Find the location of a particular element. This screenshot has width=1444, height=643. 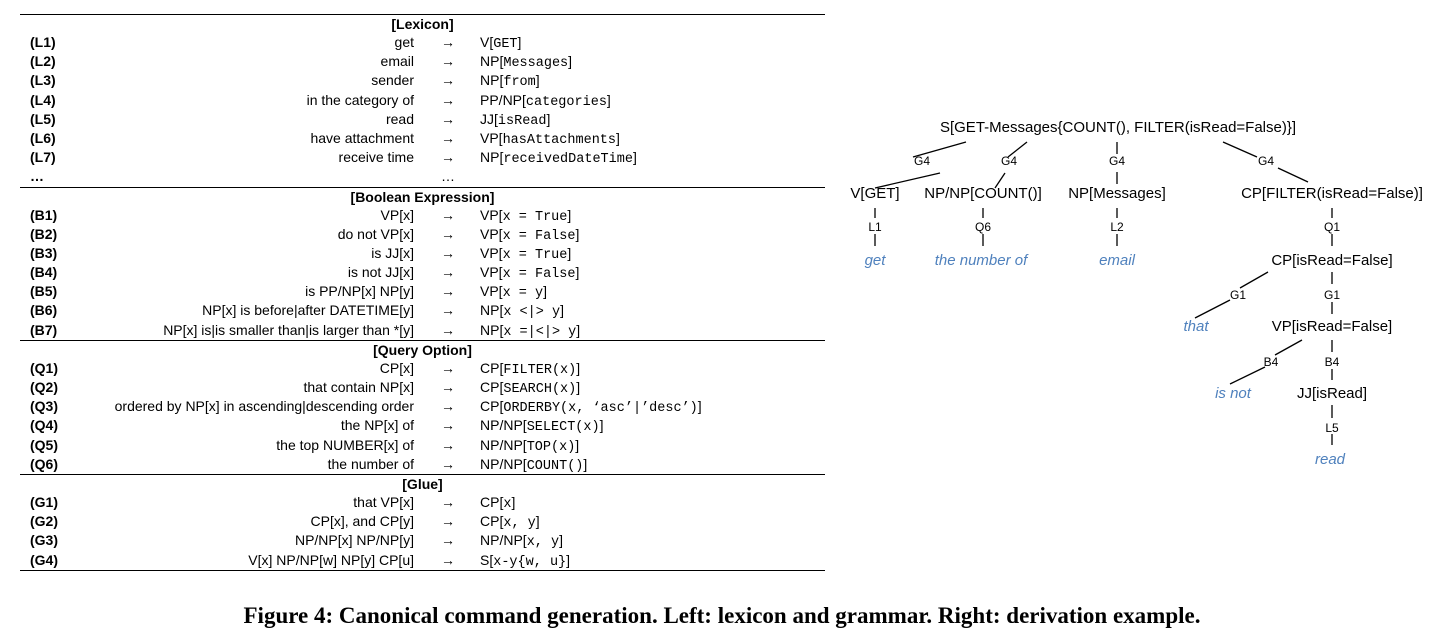

grammar-row: (B1) VP[x] → VP[x = True] is located at coordinates (422, 215).